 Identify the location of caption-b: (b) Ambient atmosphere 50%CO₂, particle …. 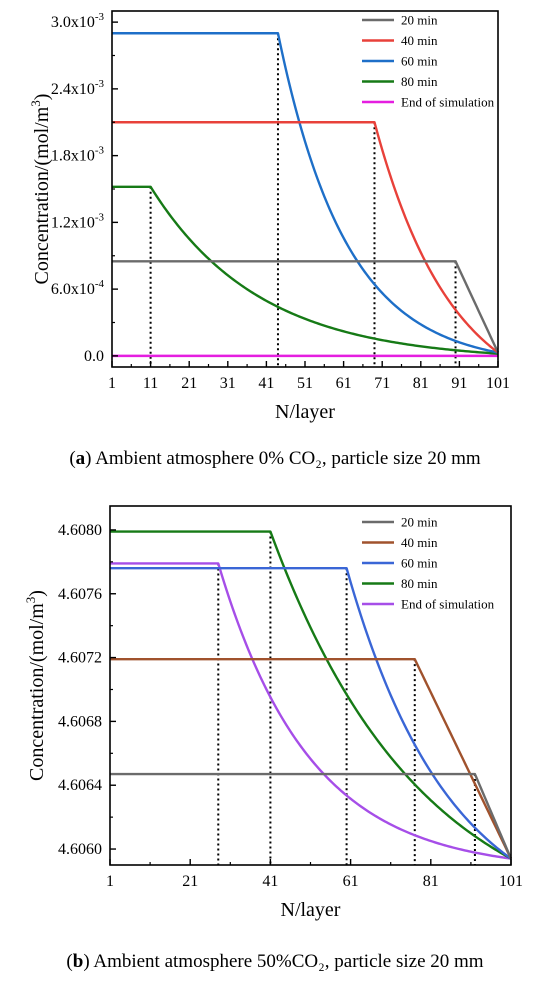
(275, 961).